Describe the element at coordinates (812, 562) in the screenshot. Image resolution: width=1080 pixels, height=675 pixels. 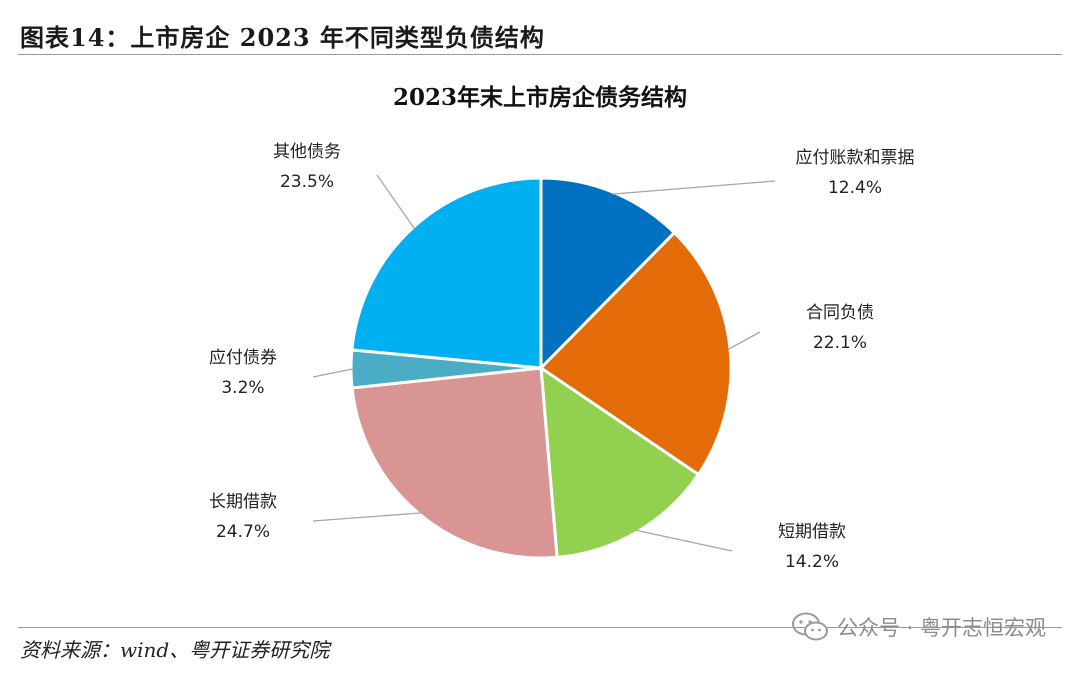
I see `slice-value-label-3: 14.2%` at that location.